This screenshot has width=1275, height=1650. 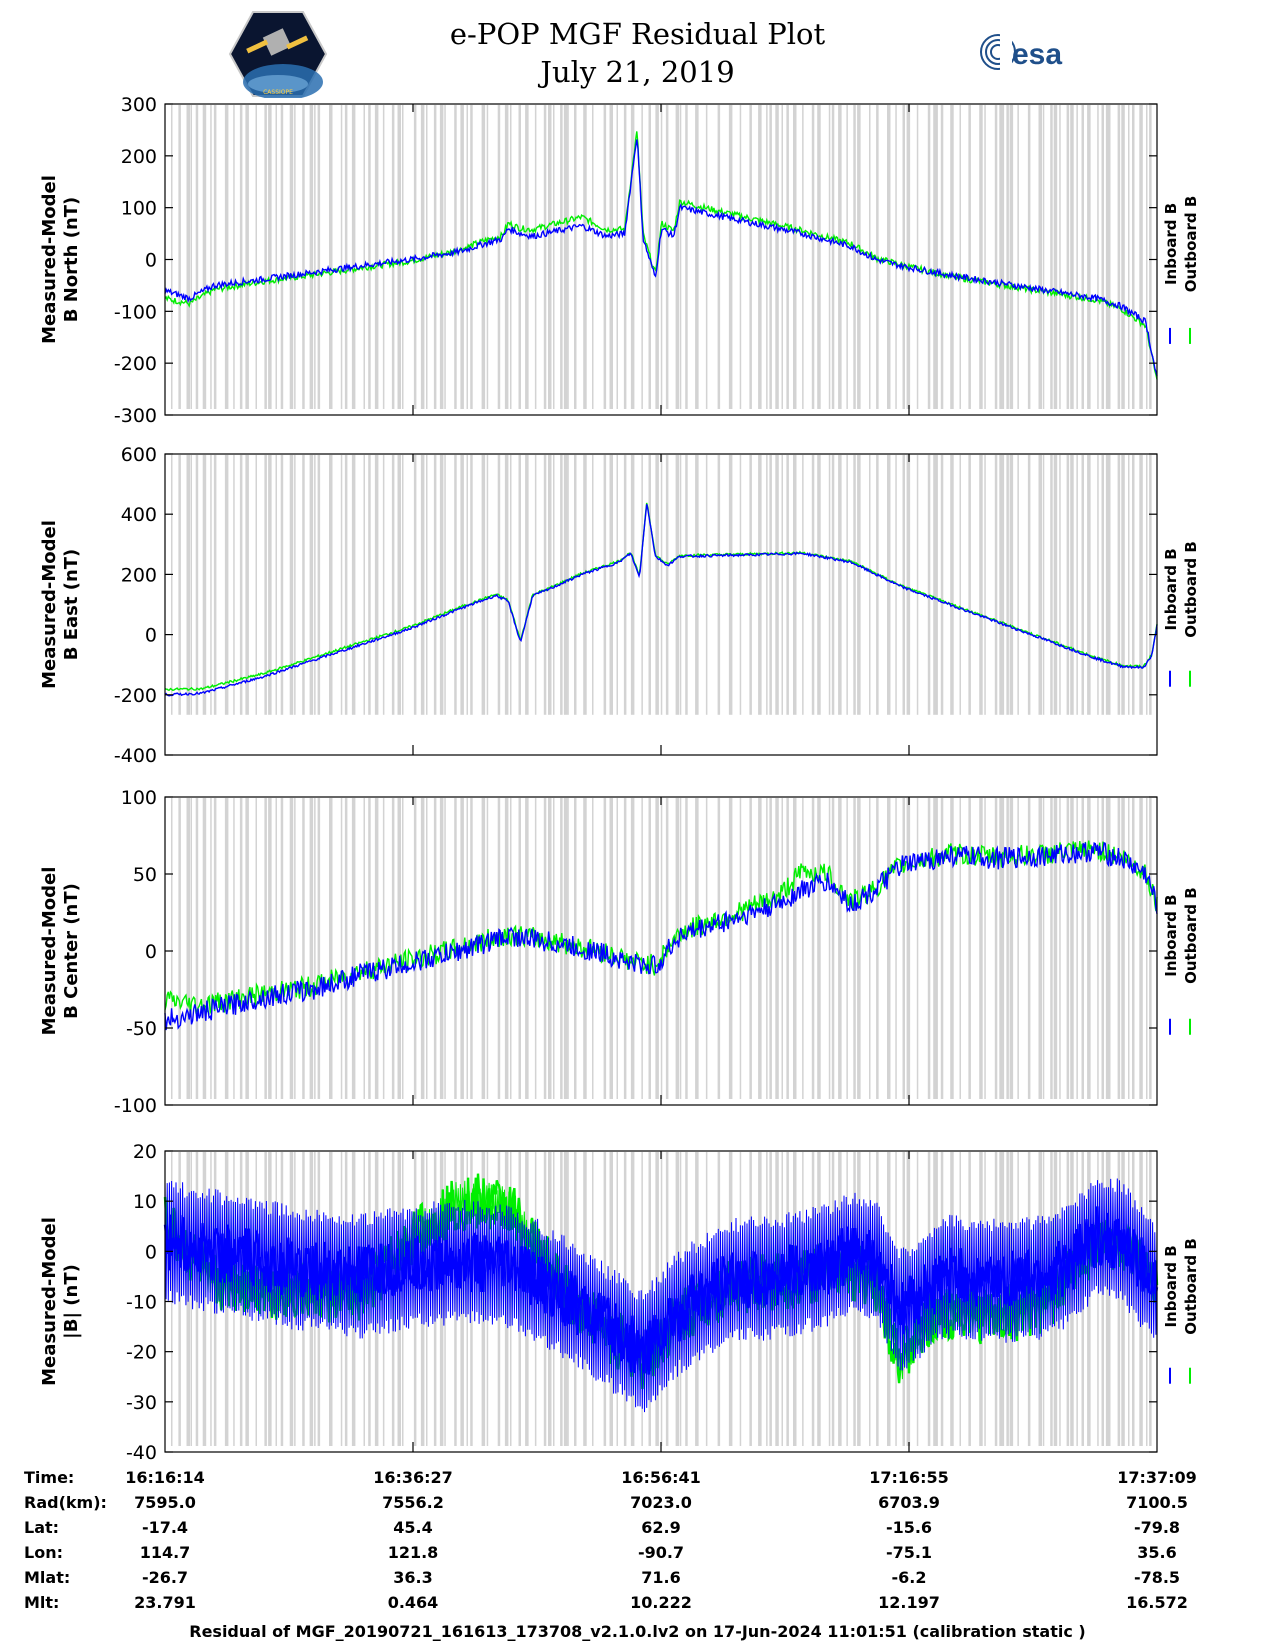 I want to click on info-cell-value: 0.464, so click(x=413, y=1602).